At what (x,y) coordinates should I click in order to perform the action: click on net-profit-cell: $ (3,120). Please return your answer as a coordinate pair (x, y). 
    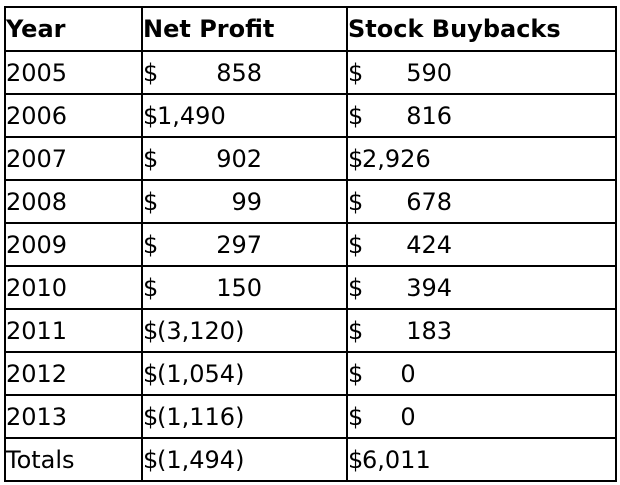
    Looking at the image, I should click on (244, 330).